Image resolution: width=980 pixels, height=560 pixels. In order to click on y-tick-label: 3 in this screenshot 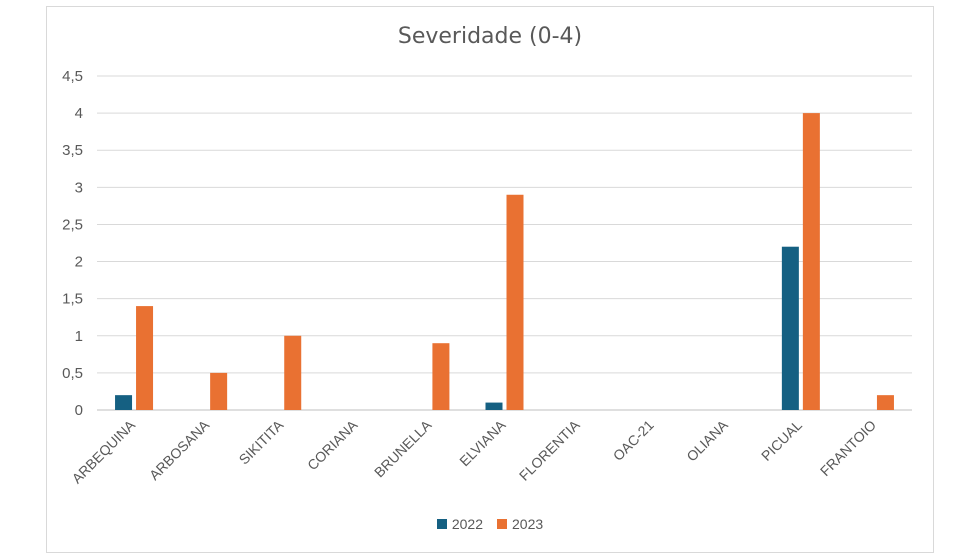, I will do `click(79, 187)`.